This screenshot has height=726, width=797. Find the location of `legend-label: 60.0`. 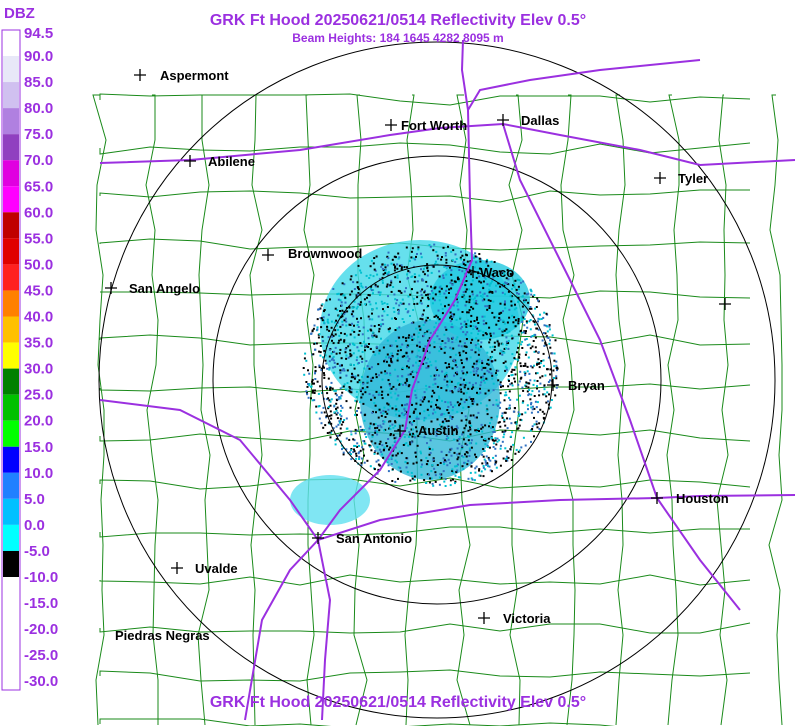

legend-label: 60.0 is located at coordinates (38, 212).